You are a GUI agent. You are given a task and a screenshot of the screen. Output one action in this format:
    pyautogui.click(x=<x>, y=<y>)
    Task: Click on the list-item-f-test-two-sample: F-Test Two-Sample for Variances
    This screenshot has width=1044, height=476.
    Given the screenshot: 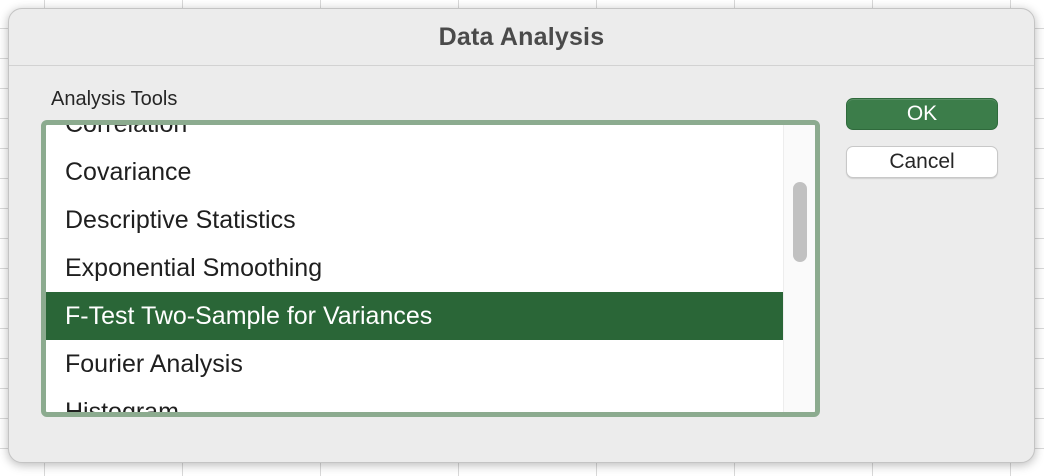 What is the action you would take?
    pyautogui.click(x=417, y=316)
    